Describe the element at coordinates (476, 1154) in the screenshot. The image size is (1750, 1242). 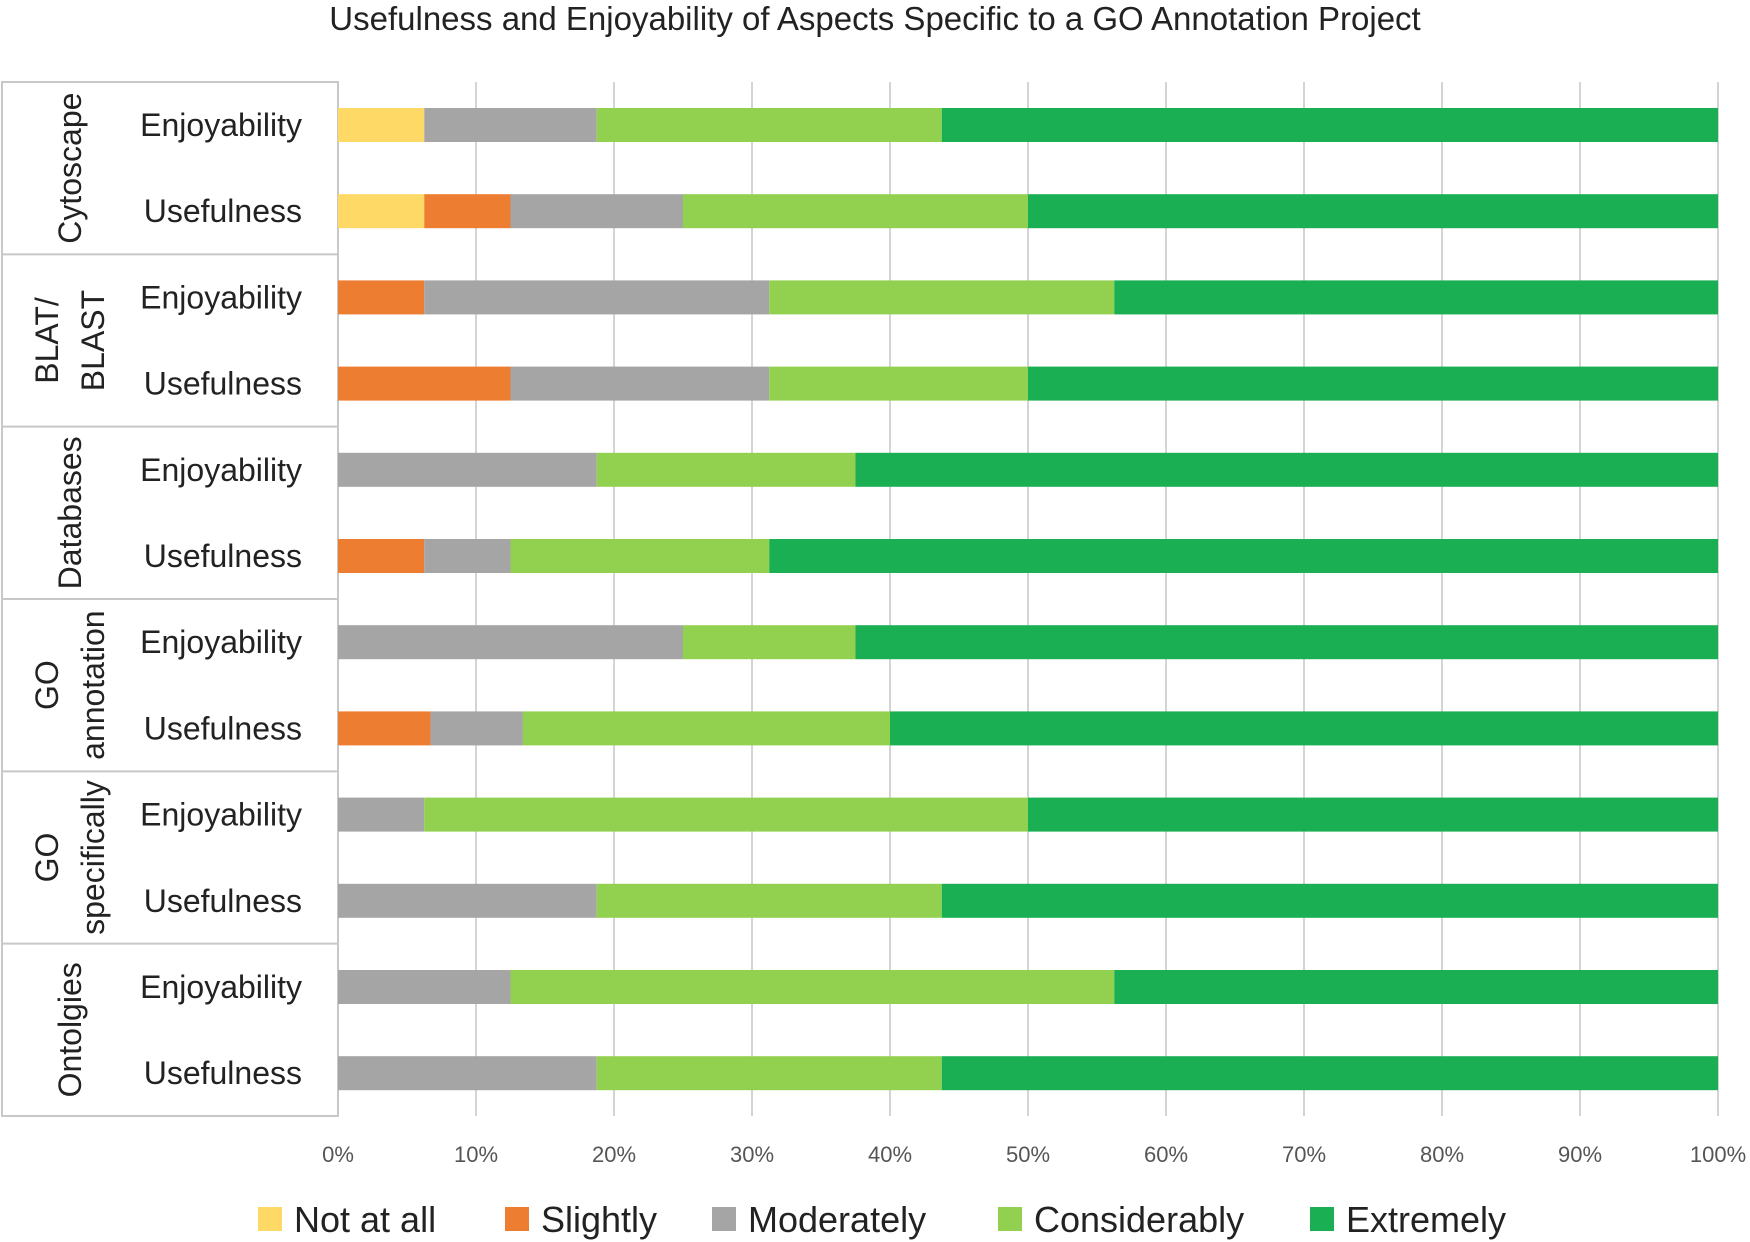
I see `x-tick-label: 10%` at that location.